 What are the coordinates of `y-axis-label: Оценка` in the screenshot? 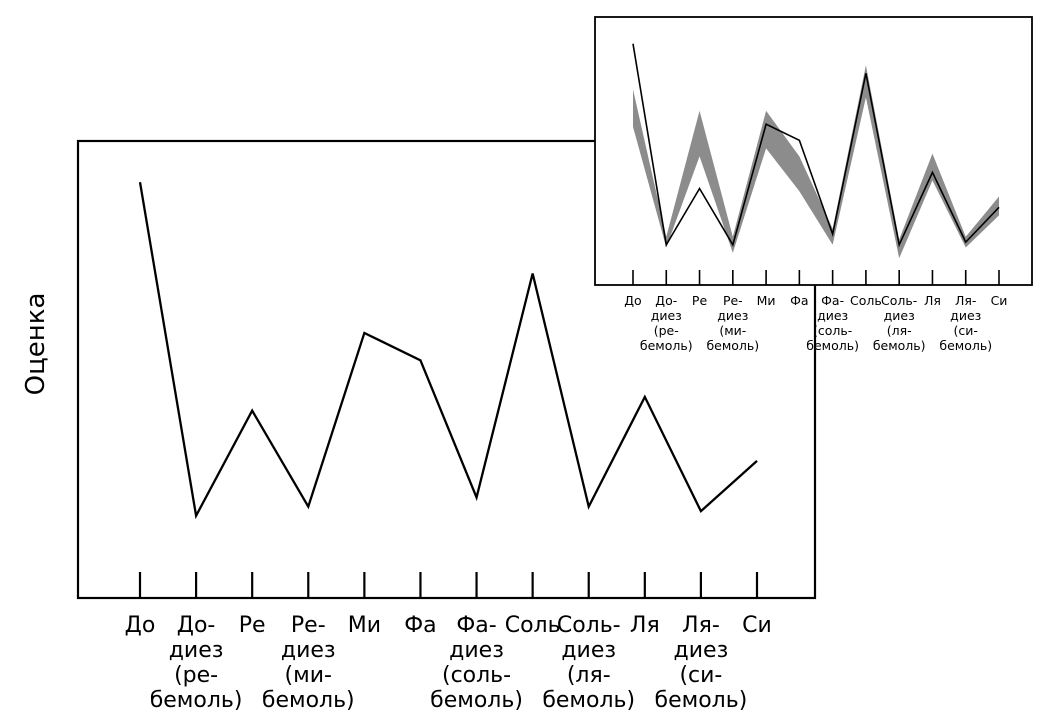 It's located at (36, 344).